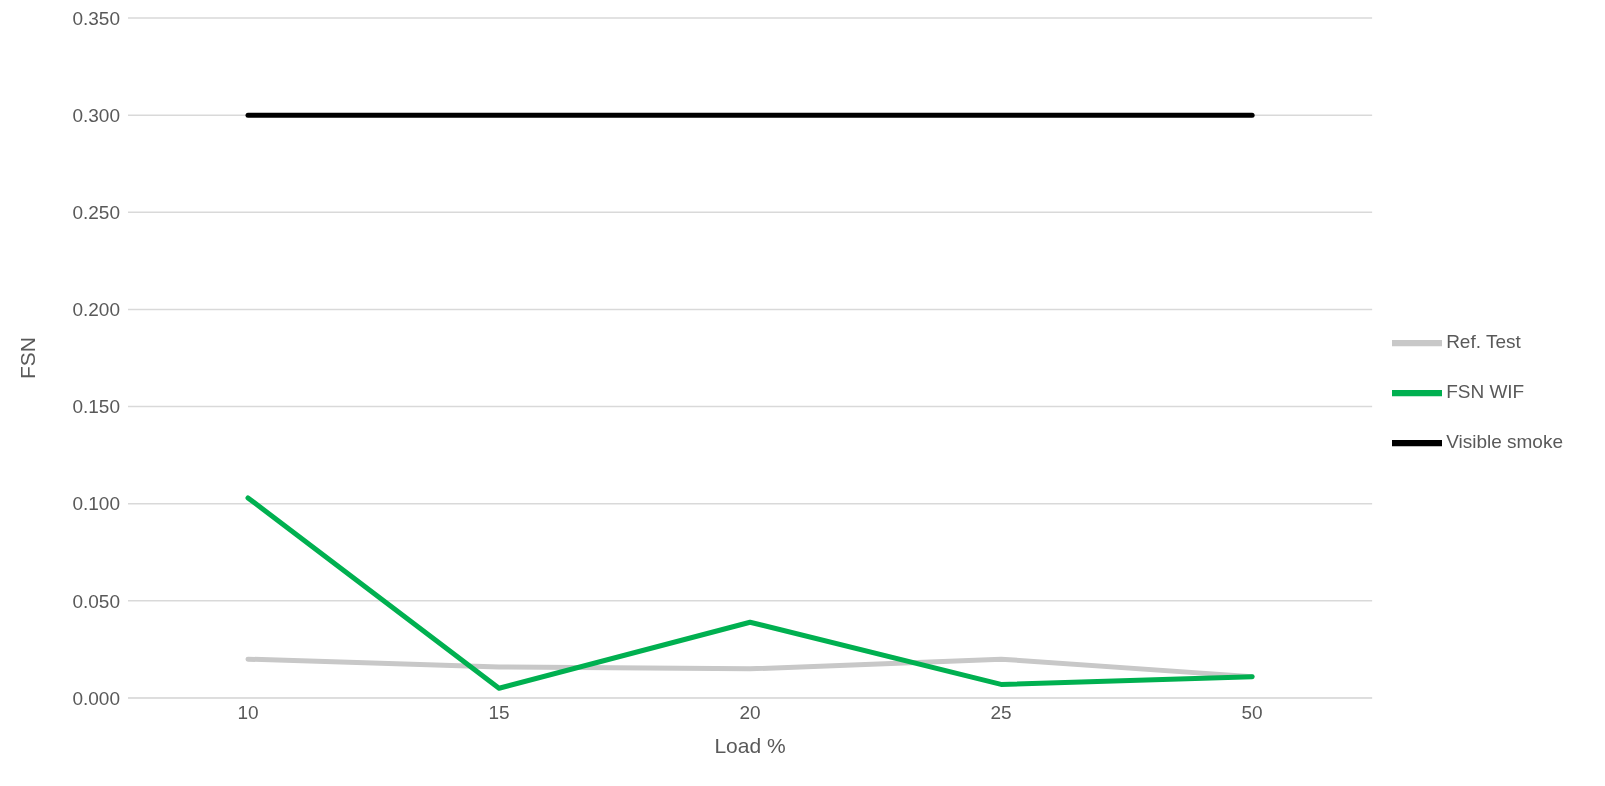 Image resolution: width=1605 pixels, height=786 pixels. What do you see at coordinates (248, 713) in the screenshot?
I see `x-tick-label: 10` at bounding box center [248, 713].